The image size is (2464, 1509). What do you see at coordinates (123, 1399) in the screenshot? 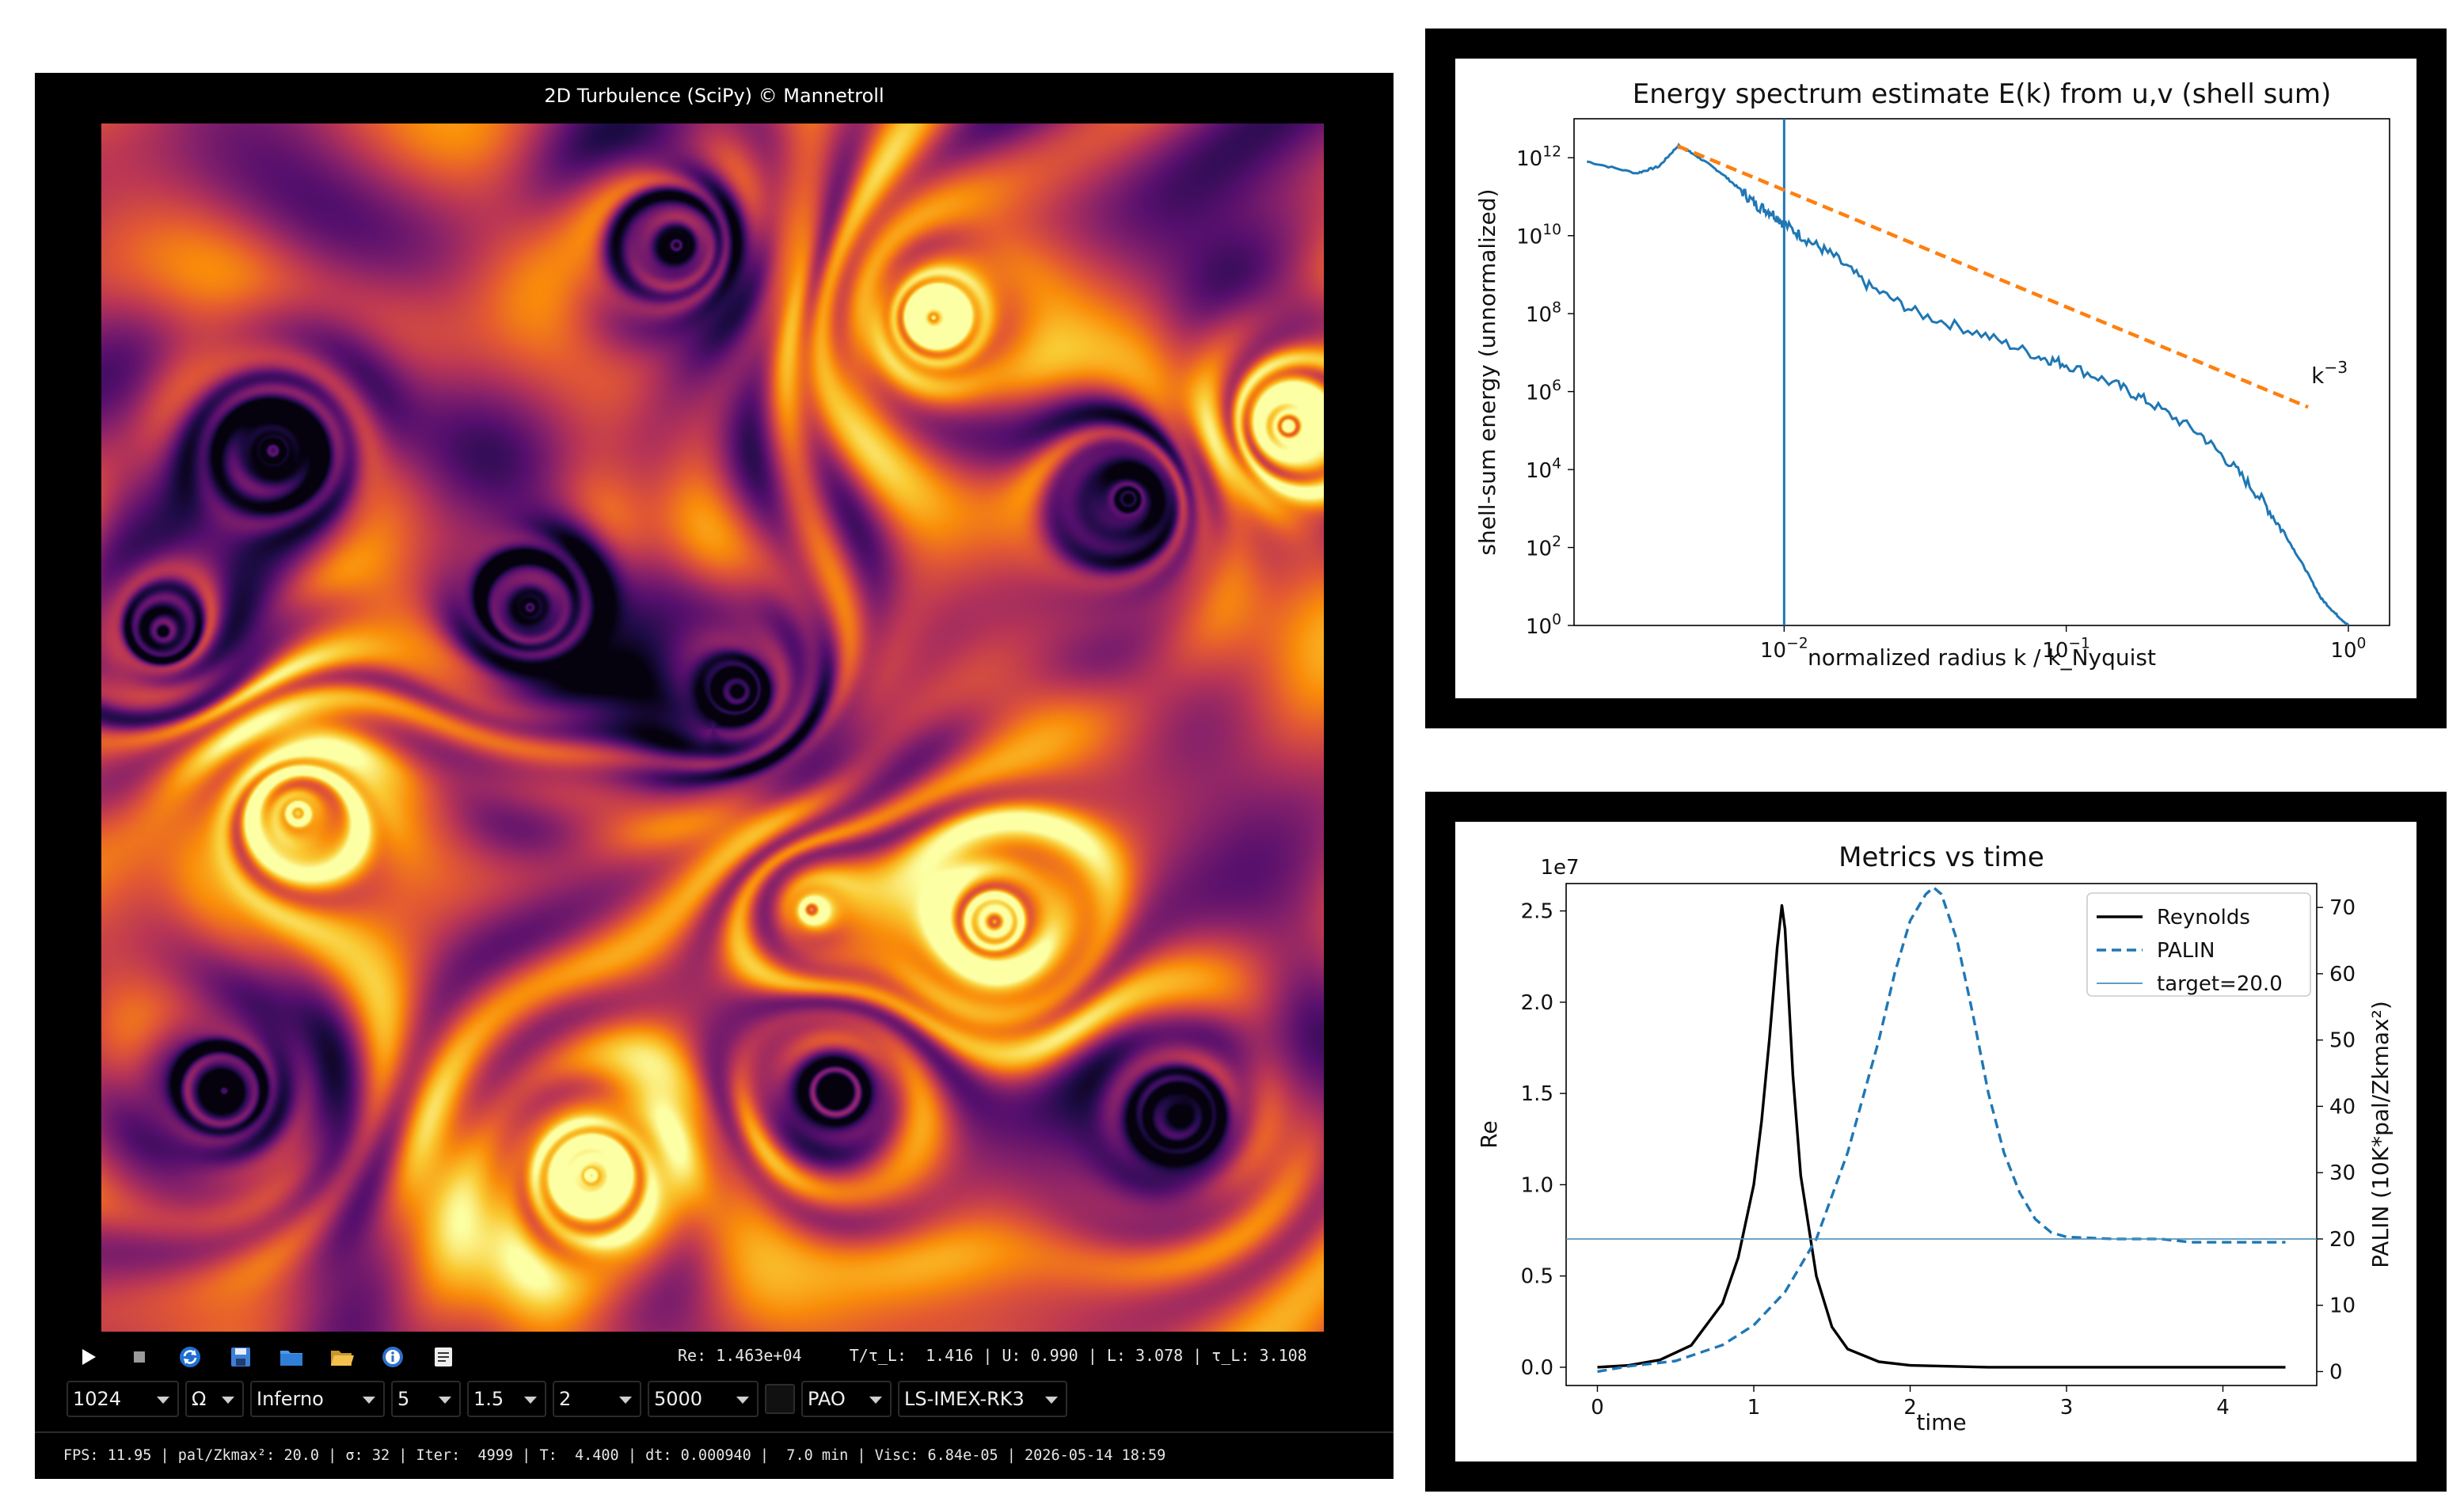
I see `grid-size-select: 1024` at bounding box center [123, 1399].